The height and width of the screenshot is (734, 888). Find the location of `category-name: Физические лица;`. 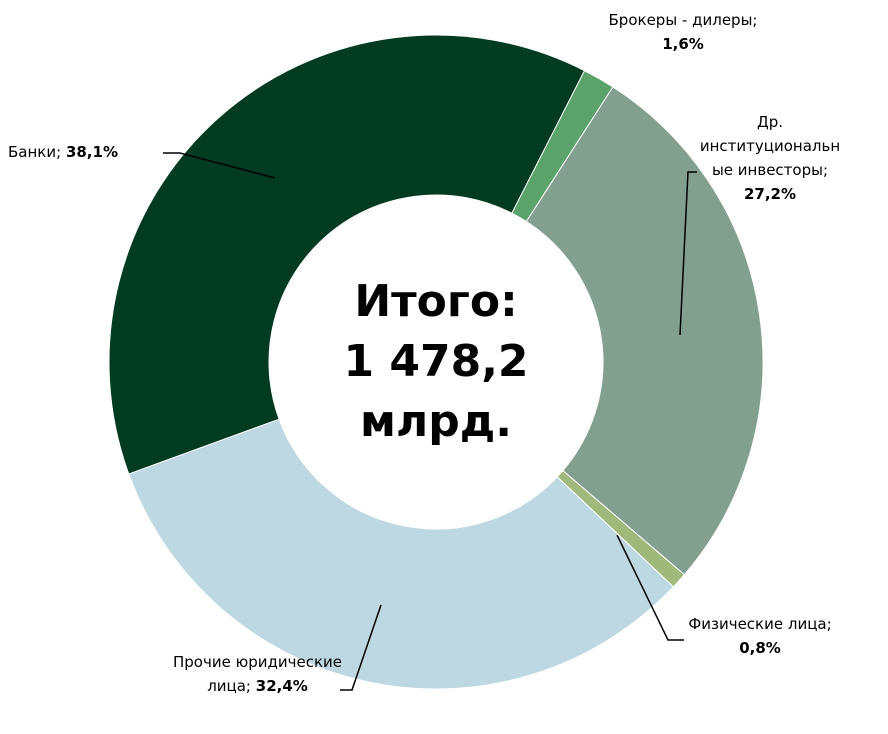

category-name: Физические лица; is located at coordinates (760, 624).